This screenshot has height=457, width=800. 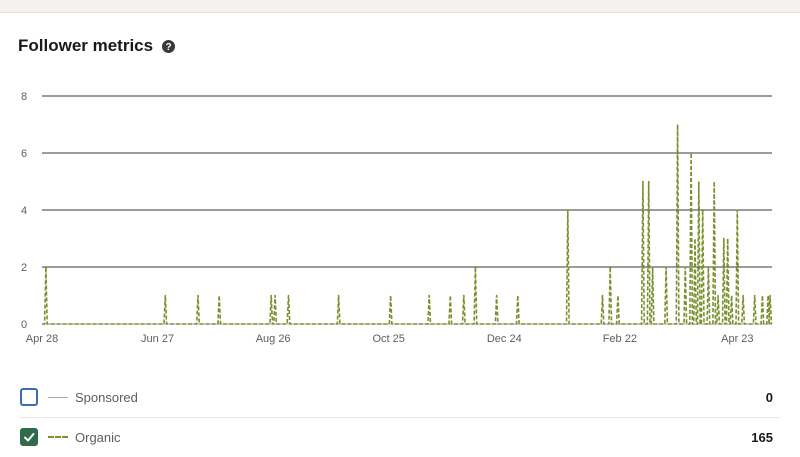 What do you see at coordinates (762, 437) in the screenshot?
I see `legend-value-organic: 165` at bounding box center [762, 437].